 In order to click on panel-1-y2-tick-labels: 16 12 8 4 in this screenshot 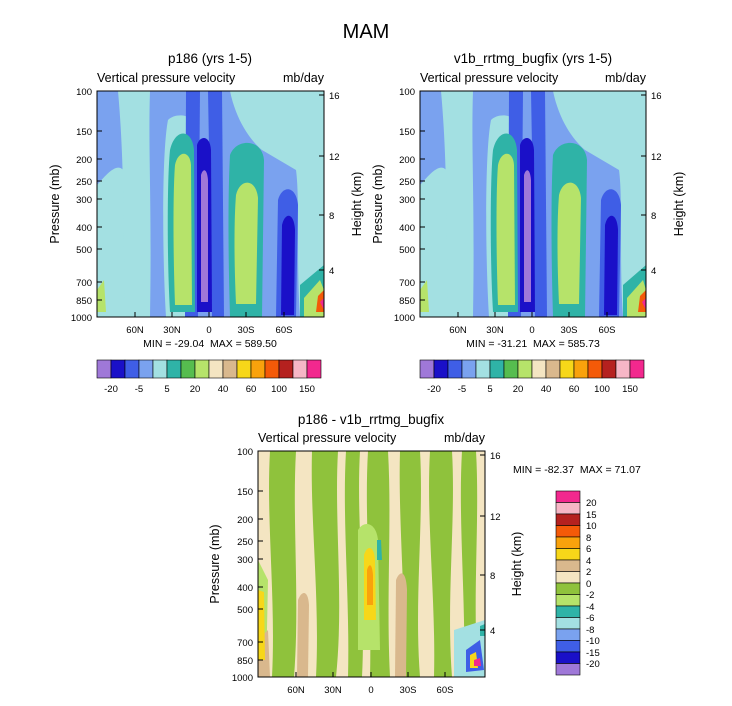, I will do `click(334, 184)`.